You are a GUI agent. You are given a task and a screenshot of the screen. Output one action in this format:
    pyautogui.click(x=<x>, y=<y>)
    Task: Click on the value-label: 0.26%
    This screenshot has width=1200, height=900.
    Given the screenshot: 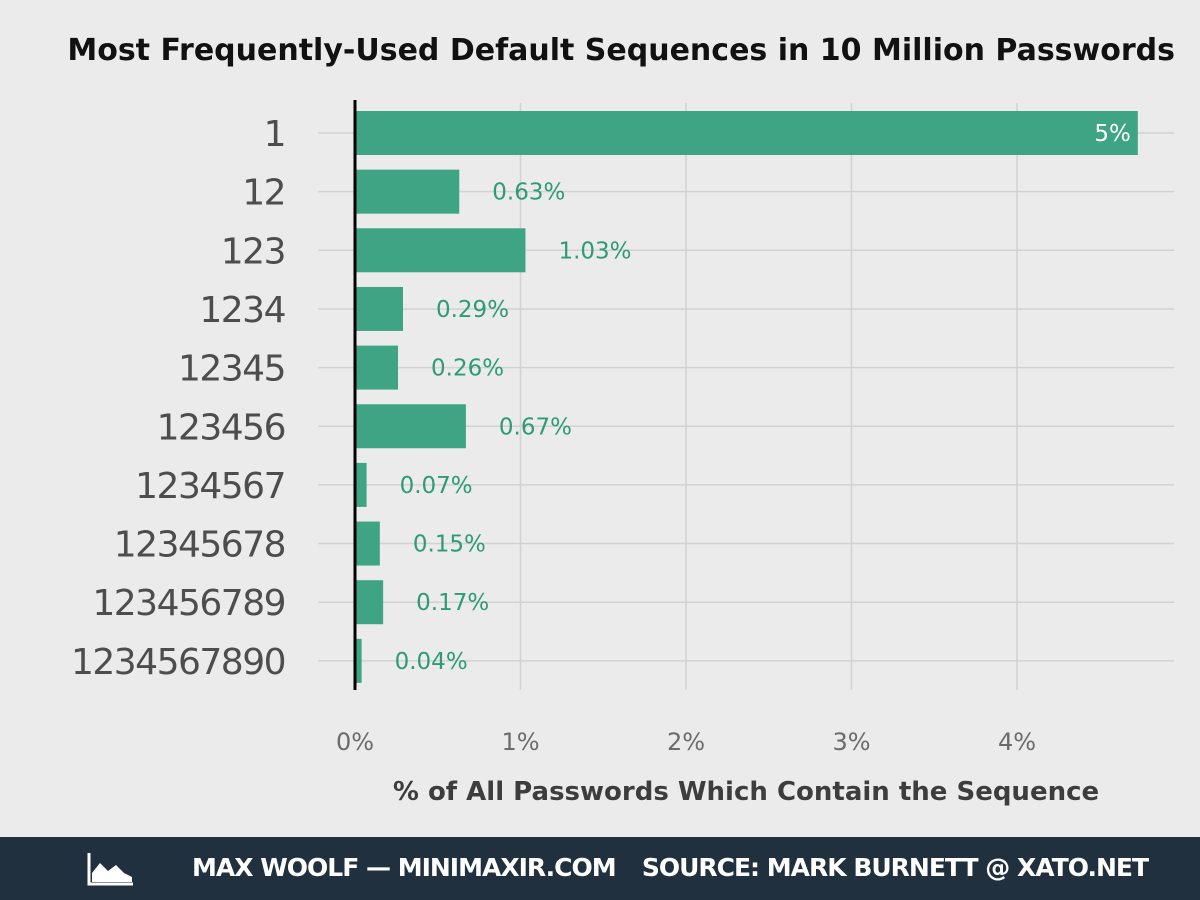 What is the action you would take?
    pyautogui.click(x=467, y=369)
    